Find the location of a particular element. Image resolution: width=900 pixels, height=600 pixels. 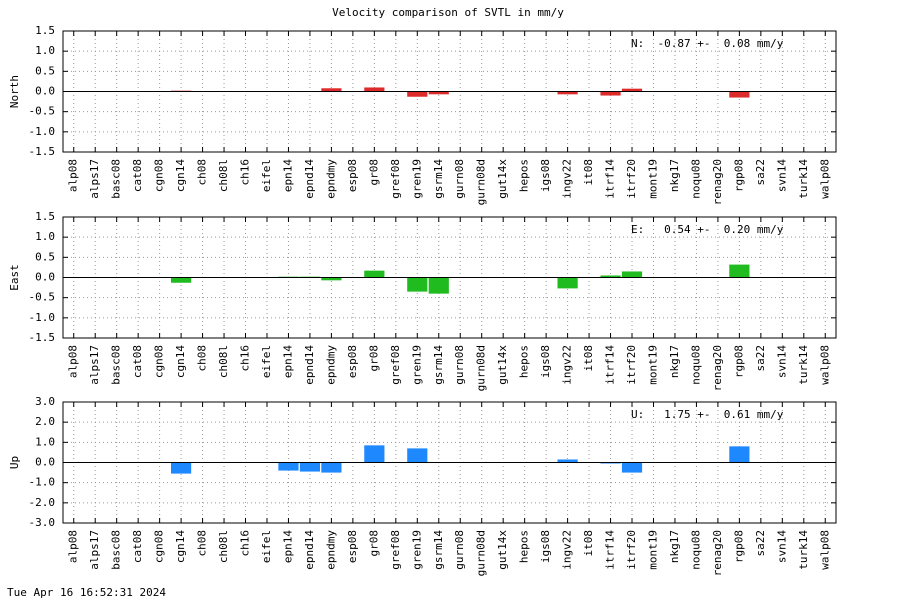

y-tick-label: -3.0 is located at coordinates (42, 522).